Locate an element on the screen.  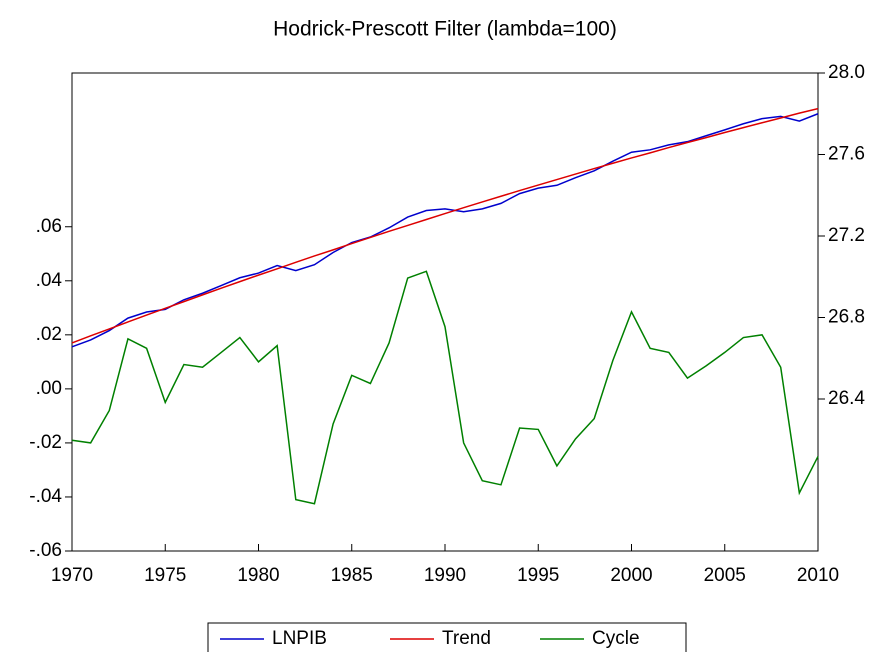
legend-box is located at coordinates (447, 637).